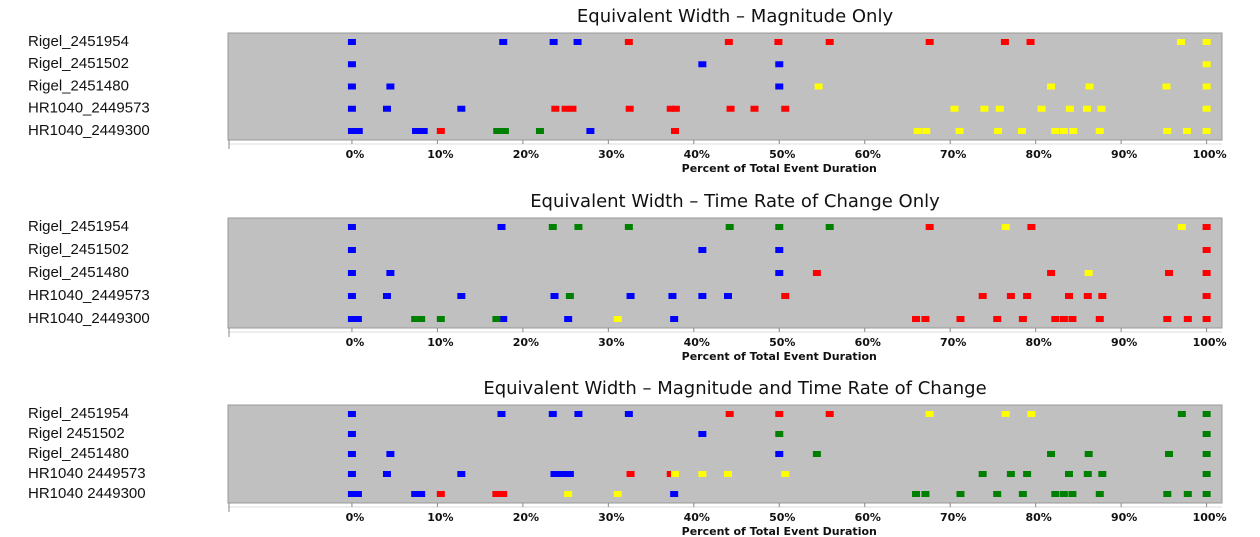 The image size is (1260, 537). What do you see at coordinates (779, 531) in the screenshot?
I see `x-axis-title: Percent of Total Event Duration` at bounding box center [779, 531].